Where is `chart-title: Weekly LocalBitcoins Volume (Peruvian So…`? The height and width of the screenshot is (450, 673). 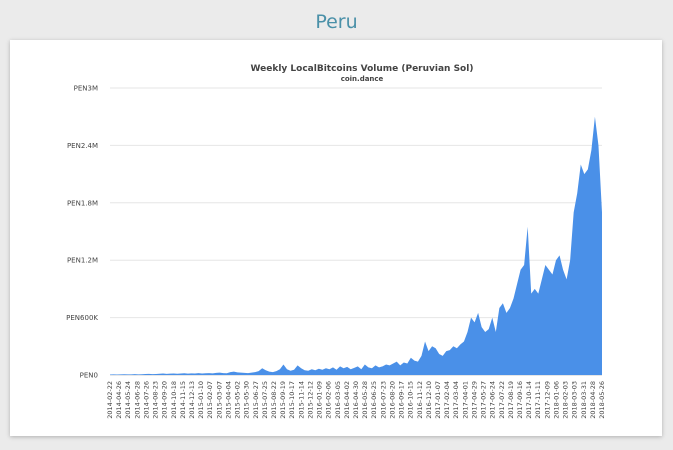 chart-title: Weekly LocalBitcoins Volume (Peruvian So… is located at coordinates (362, 69).